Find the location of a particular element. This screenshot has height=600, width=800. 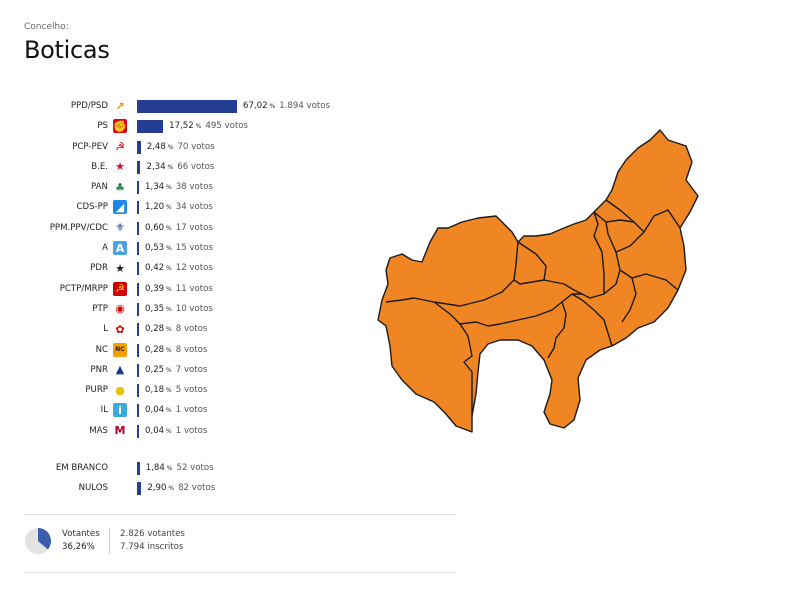

result-value: 0,28 % 8 votos is located at coordinates (176, 350).